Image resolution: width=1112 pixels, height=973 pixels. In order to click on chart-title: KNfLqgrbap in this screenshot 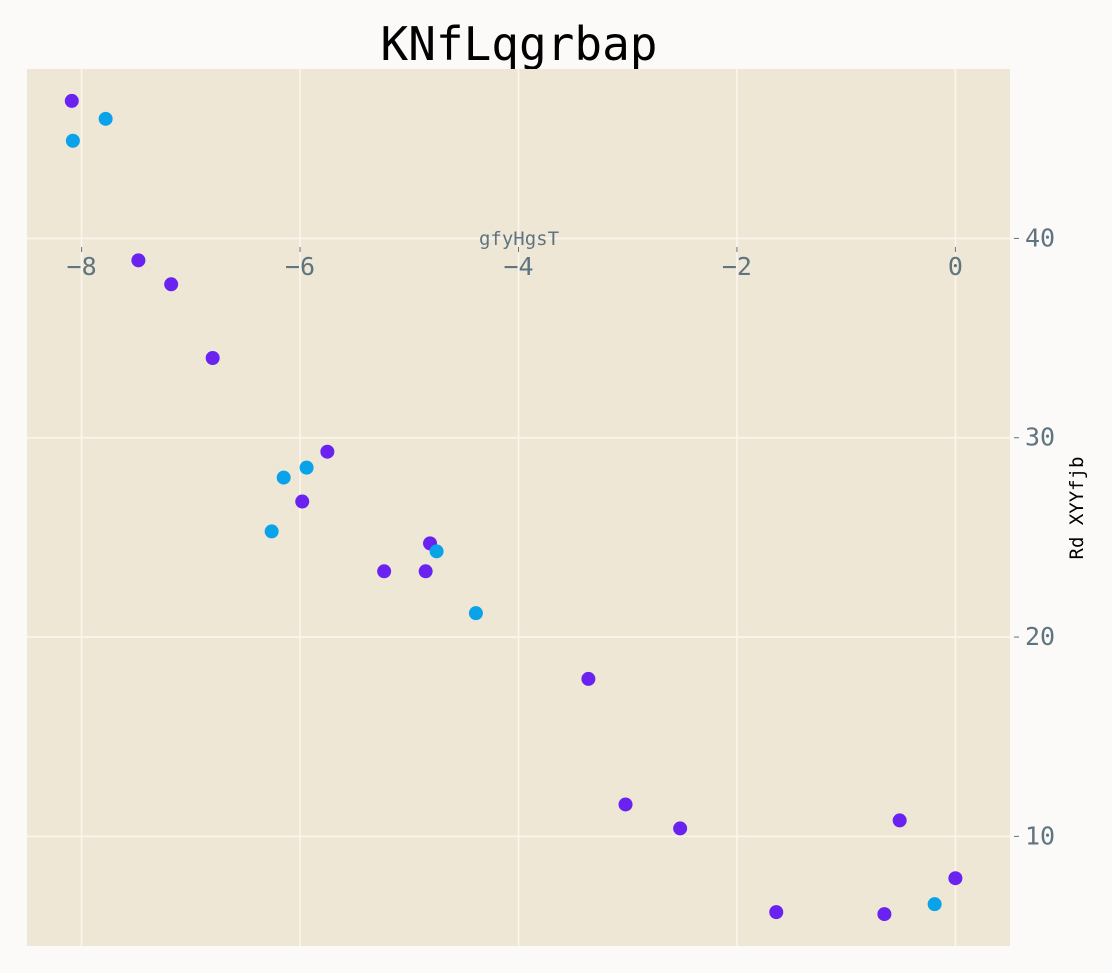, I will do `click(519, 44)`.